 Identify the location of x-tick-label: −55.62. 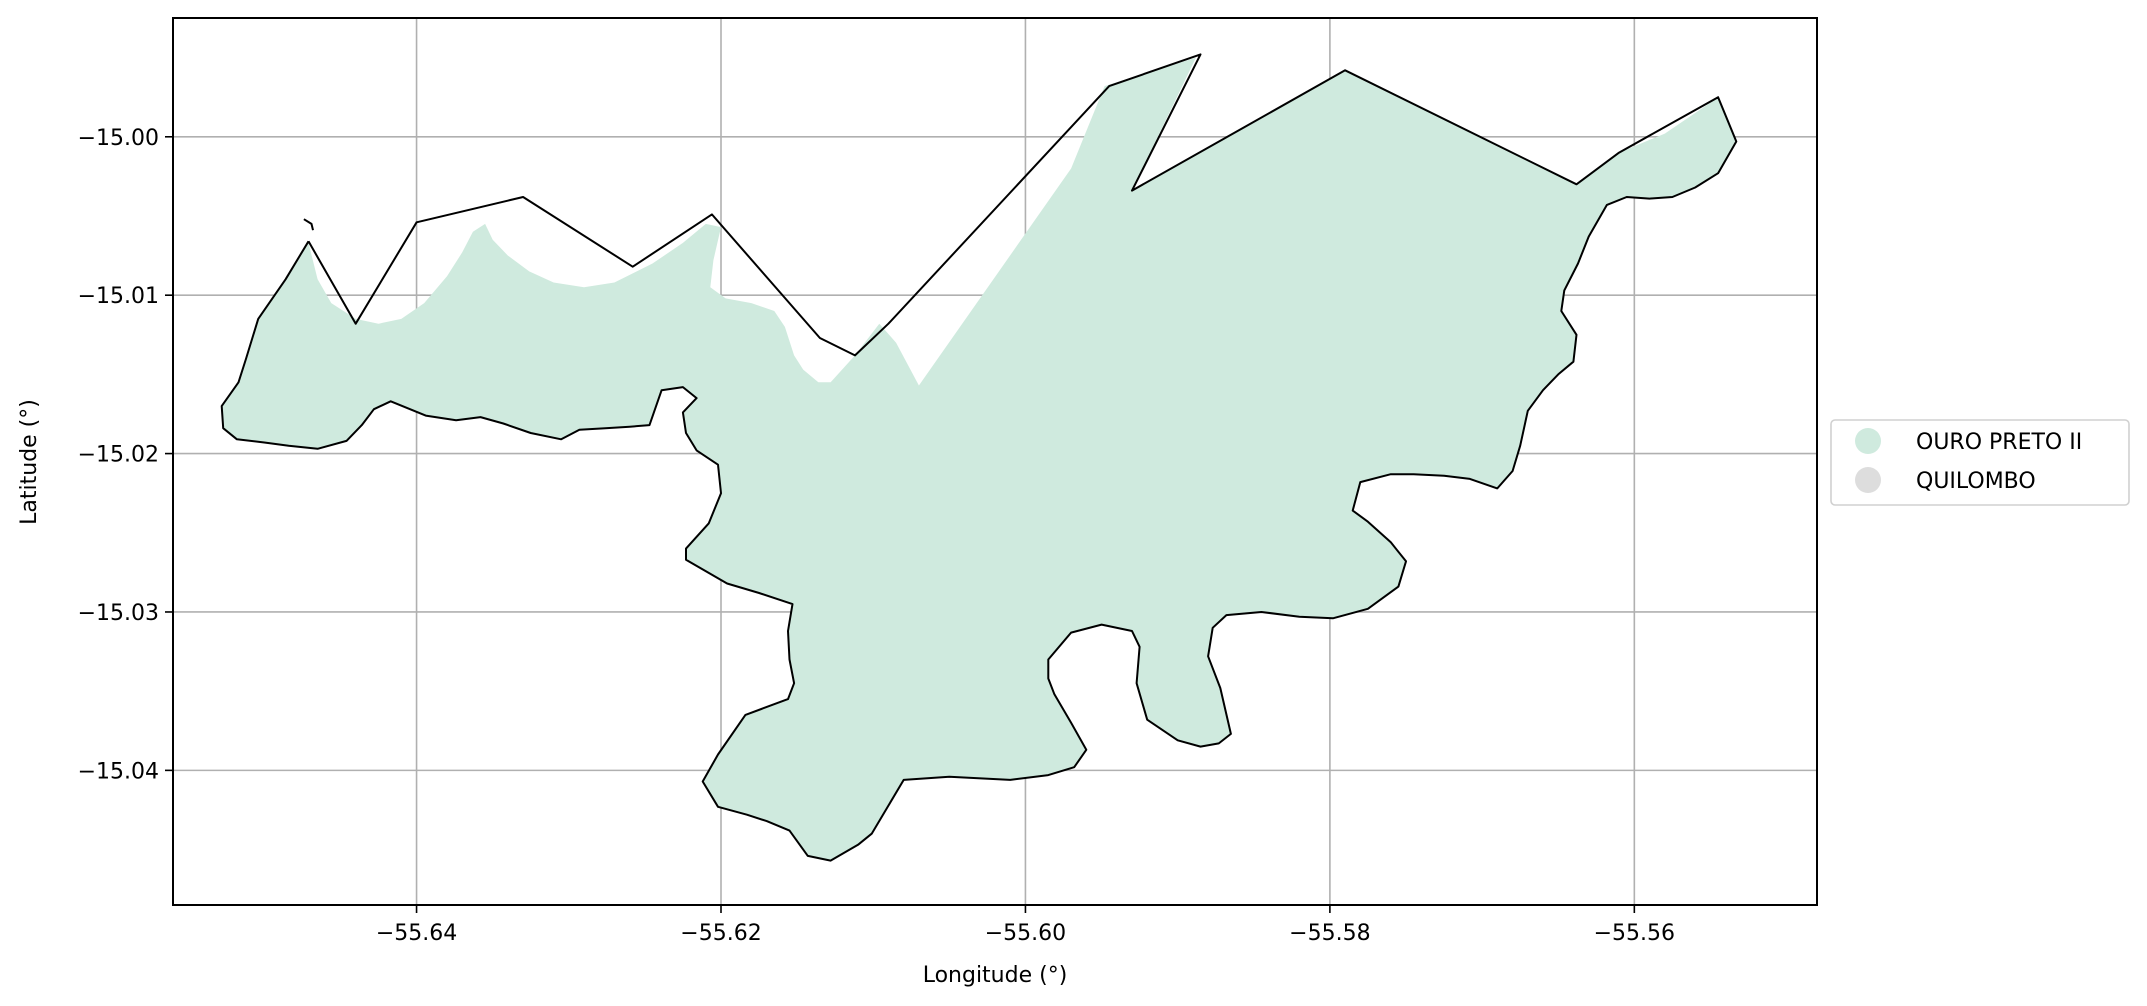
(720, 933).